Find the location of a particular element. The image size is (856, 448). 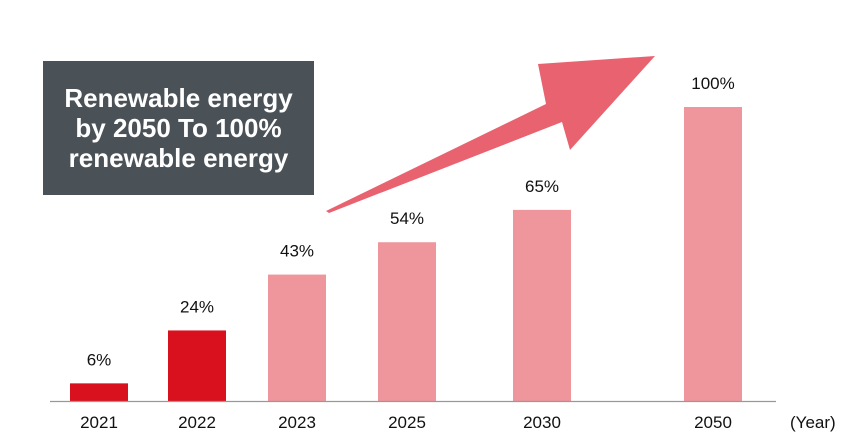

bar-2021 is located at coordinates (99, 392).